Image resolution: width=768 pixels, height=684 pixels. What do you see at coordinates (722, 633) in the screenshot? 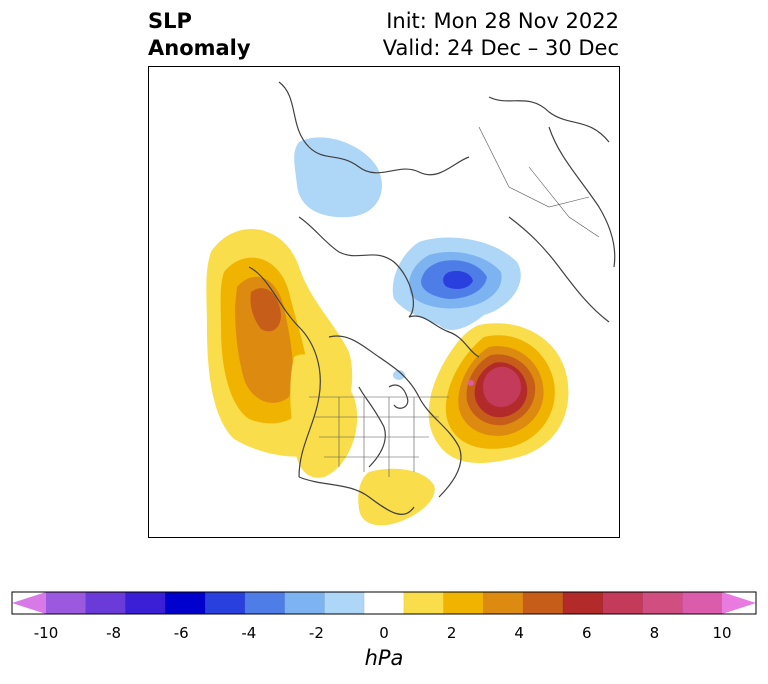
I see `colorbar-tick-label: 10` at bounding box center [722, 633].